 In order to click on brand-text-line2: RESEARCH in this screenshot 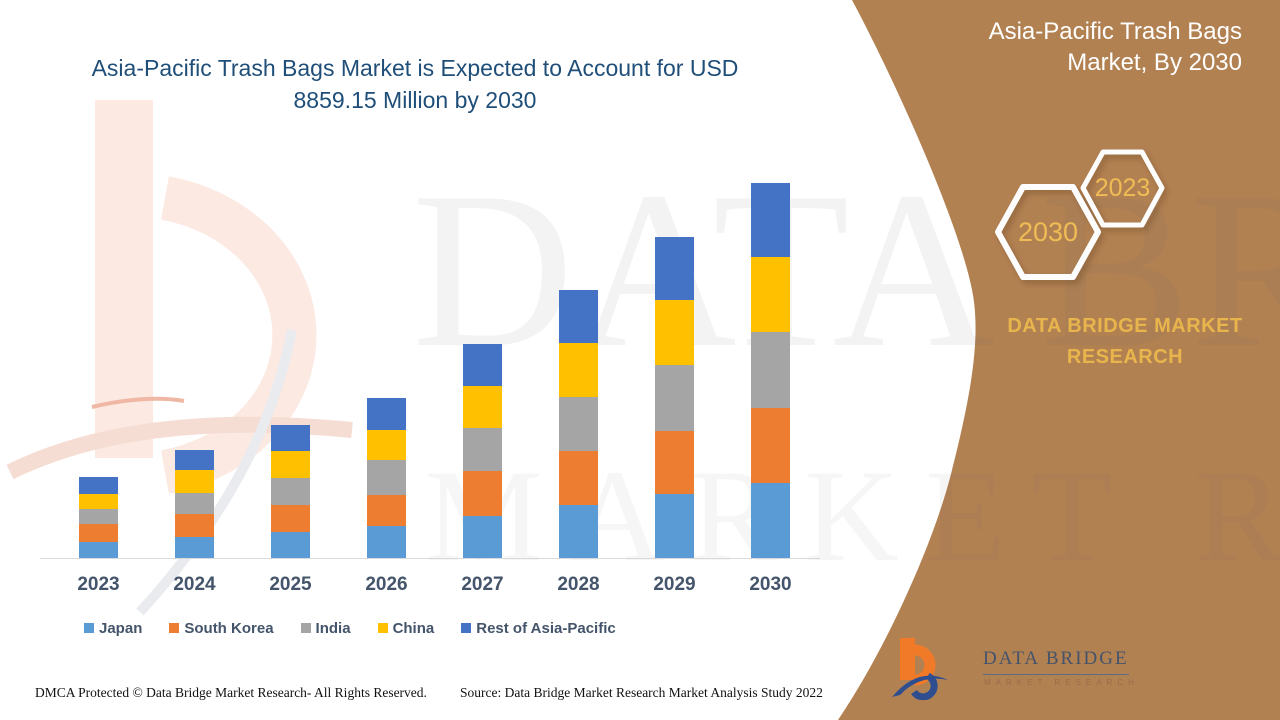, I will do `click(1125, 357)`.